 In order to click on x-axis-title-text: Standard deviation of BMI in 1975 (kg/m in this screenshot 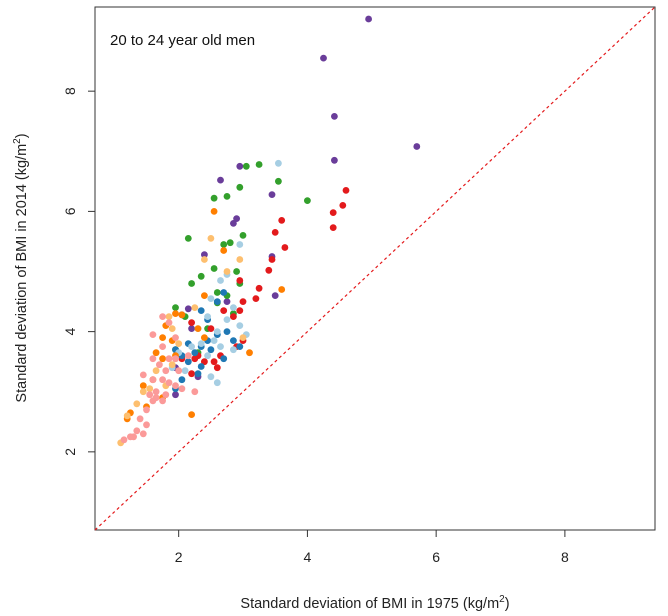, I will do `click(369, 604)`.